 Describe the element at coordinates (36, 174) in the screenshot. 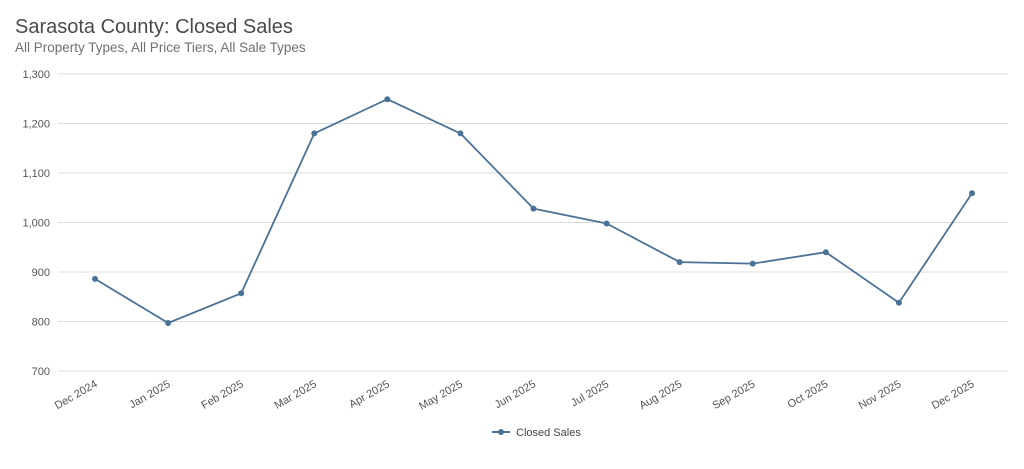

I see `y-tick-label: 1,100` at that location.